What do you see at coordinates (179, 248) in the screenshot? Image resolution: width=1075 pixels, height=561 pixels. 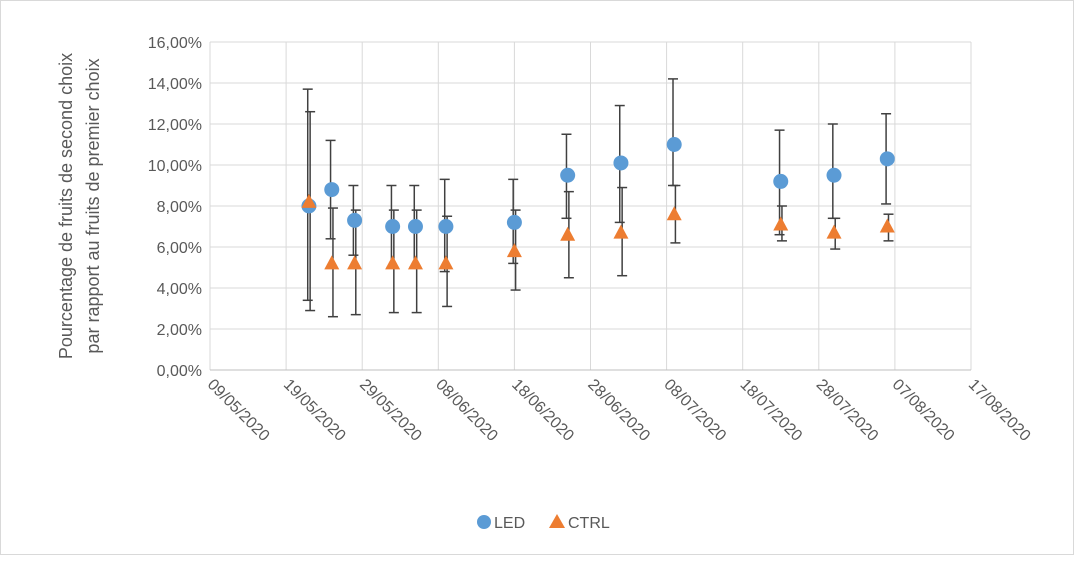 I see `y-tick-label: 6,00%` at bounding box center [179, 248].